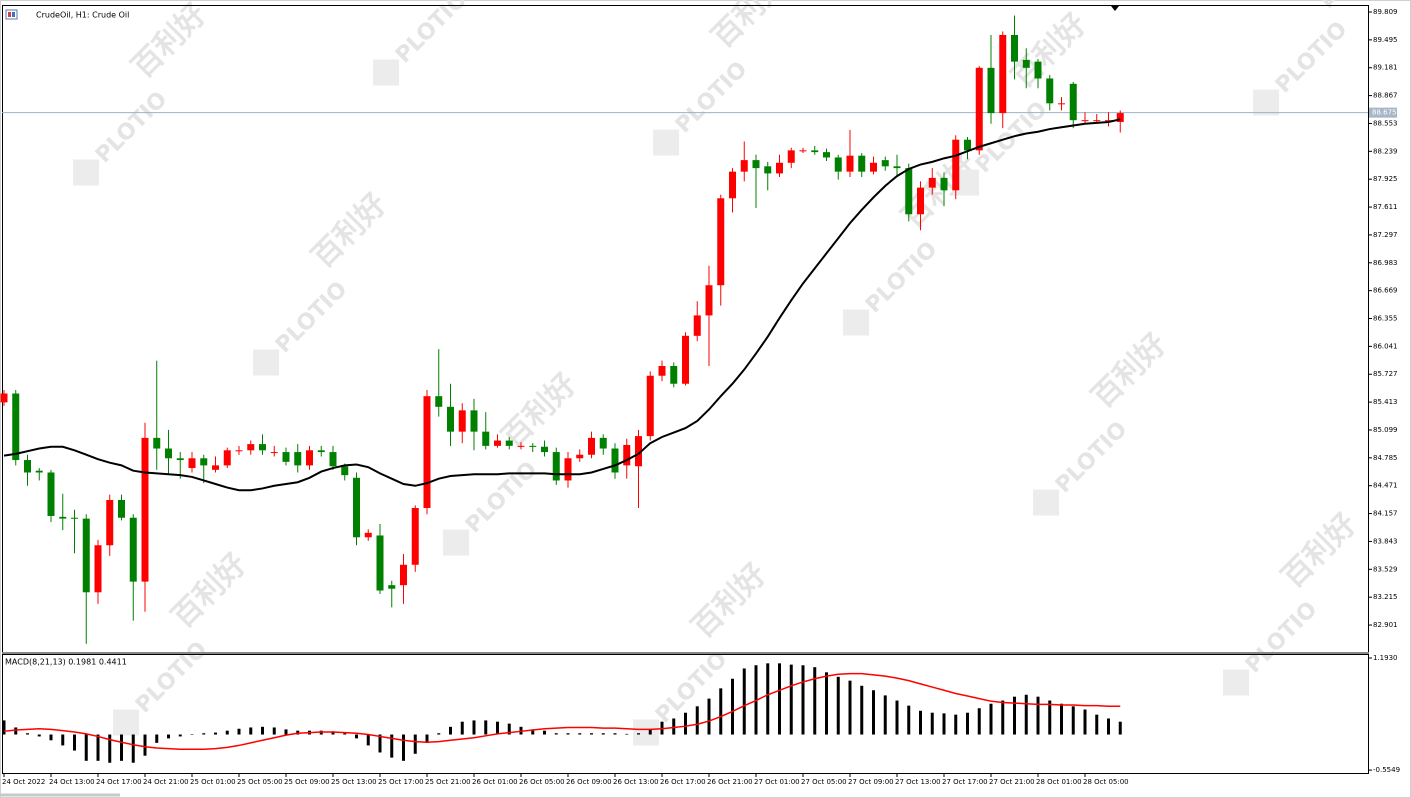  Describe the element at coordinates (730, 782) in the screenshot. I see `x-tick-label: 26 Oct 21:00` at that location.